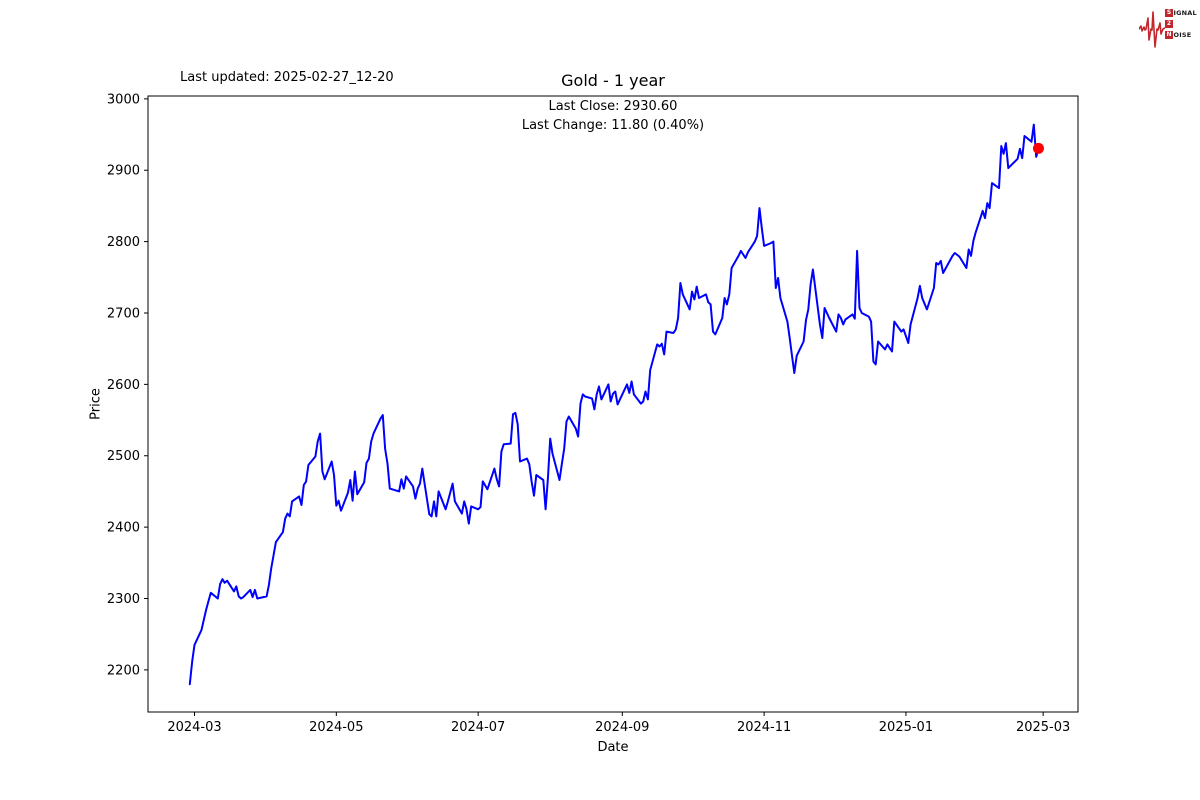 The image size is (1200, 800). Describe the element at coordinates (613, 125) in the screenshot. I see `last-change-annotation: Last Change: 11.80 (0.40%)` at that location.